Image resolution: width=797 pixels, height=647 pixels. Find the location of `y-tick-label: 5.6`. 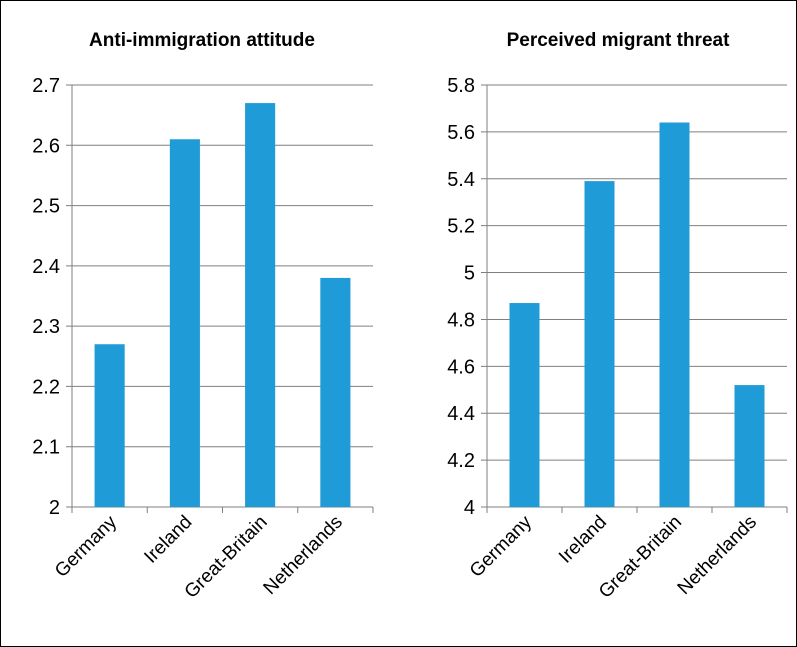

y-tick-label: 5.6 is located at coordinates (461, 133).